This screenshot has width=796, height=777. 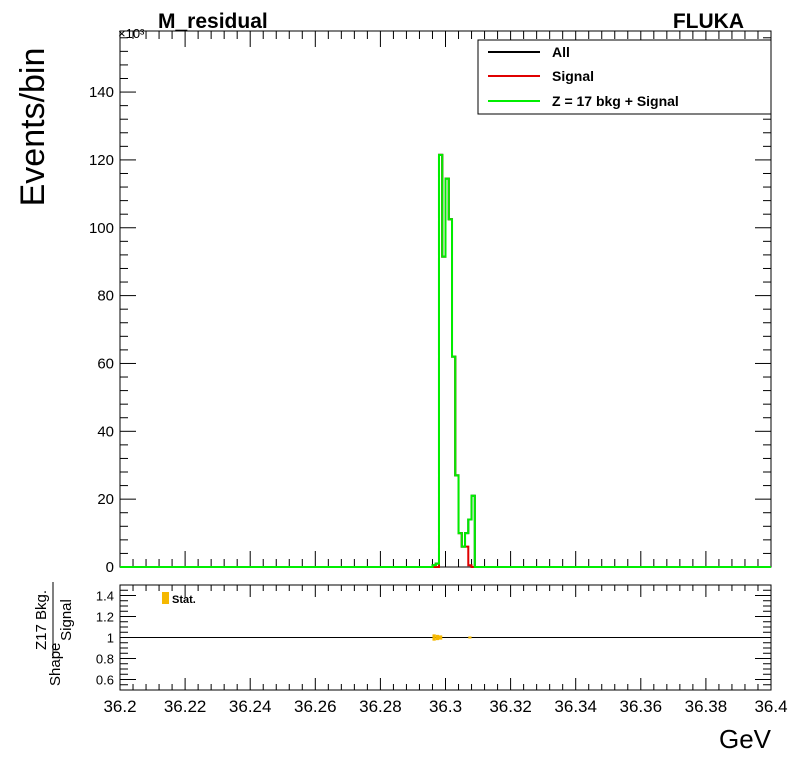 I want to click on ratio-y-tick-label: 0.8, so click(x=105, y=659).